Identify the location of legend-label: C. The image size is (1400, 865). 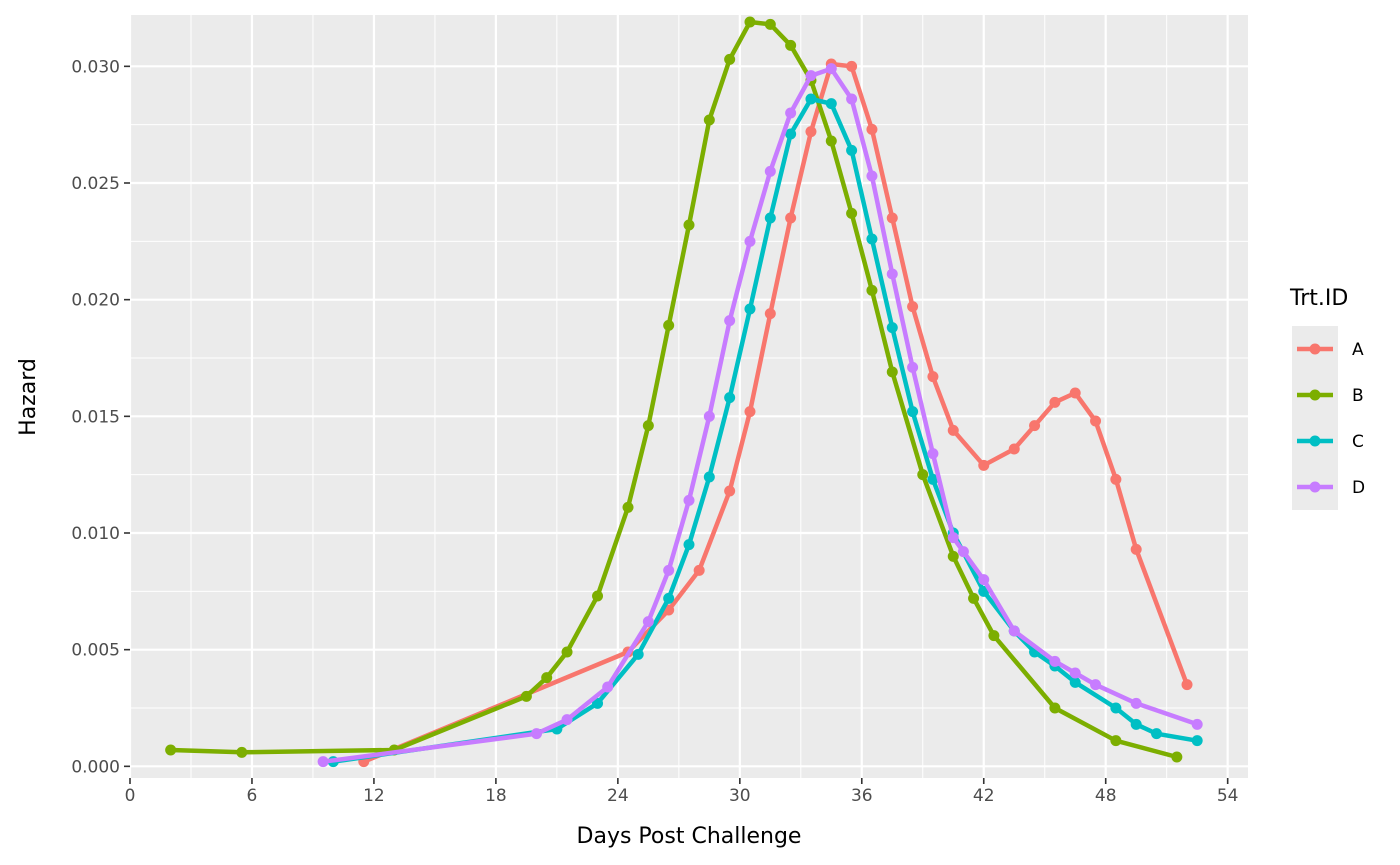
(1358, 442).